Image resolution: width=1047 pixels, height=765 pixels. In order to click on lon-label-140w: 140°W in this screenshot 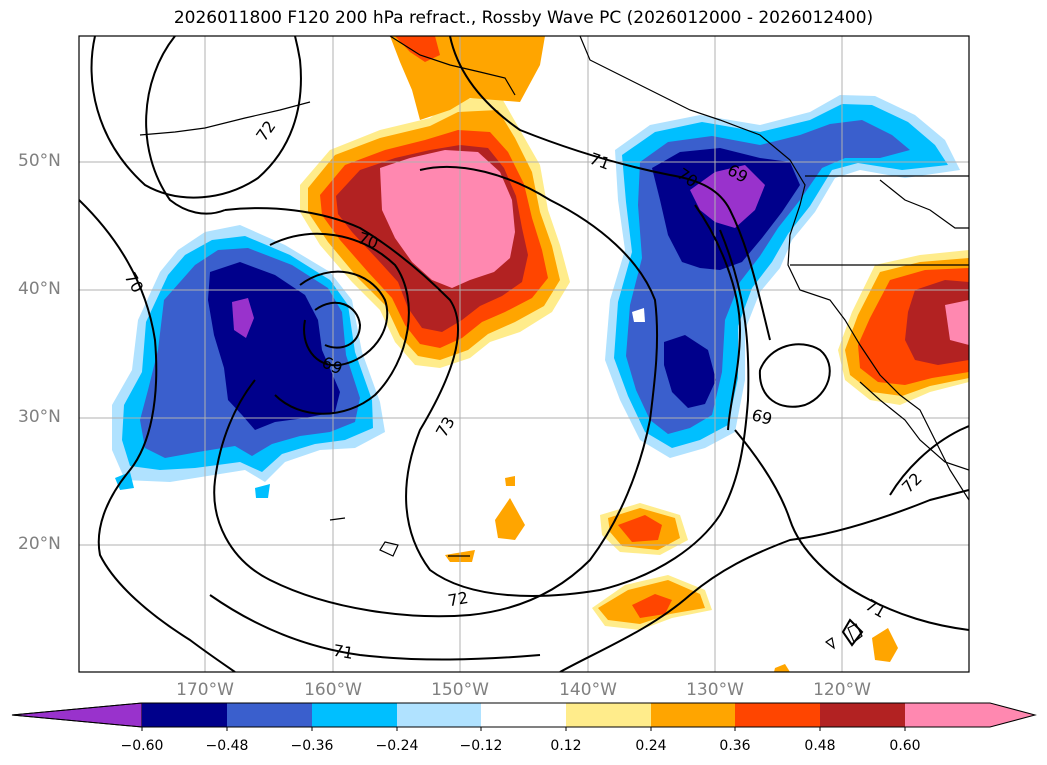, I will do `click(588, 690)`.